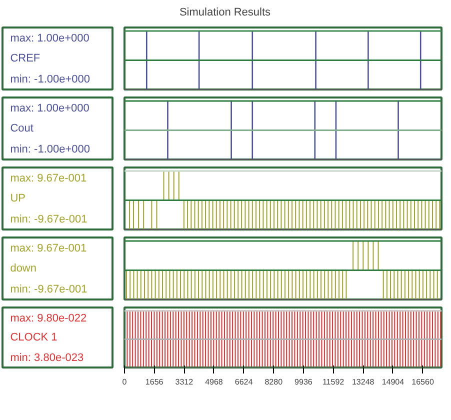 This screenshot has height=420, width=451. I want to click on chart-title: Simulation Results, so click(225, 12).